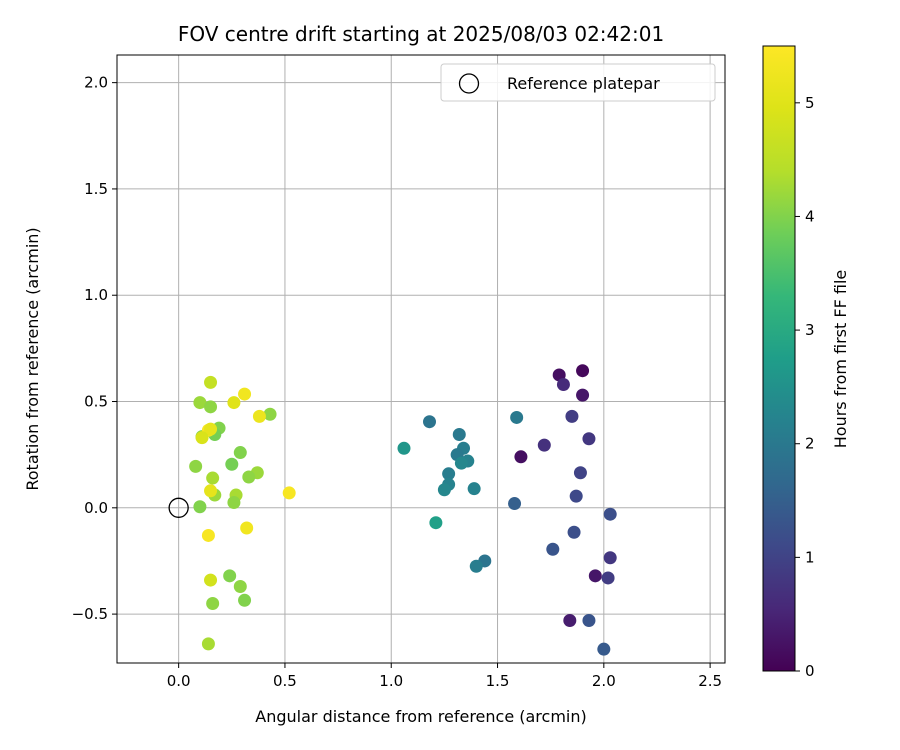  Describe the element at coordinates (810, 557) in the screenshot. I see `colorbar-tick-label: 1` at that location.